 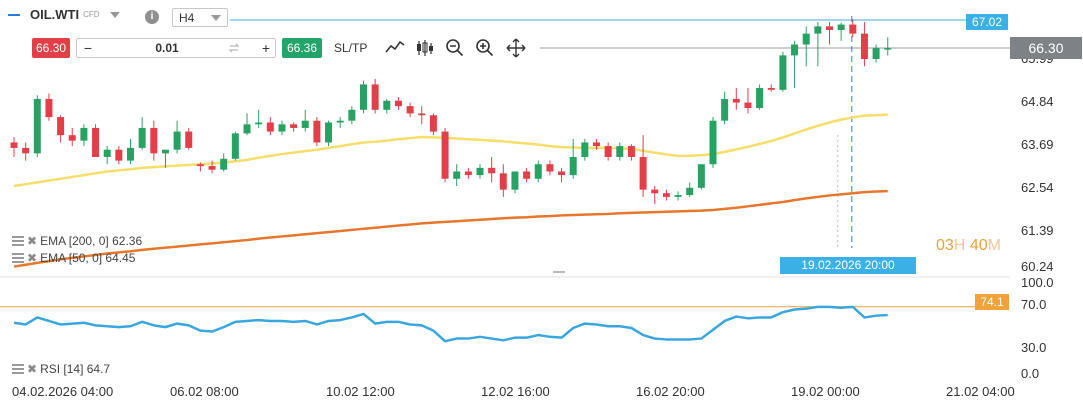 What do you see at coordinates (515, 391) in the screenshot?
I see `time-label: 12.02 16:00` at bounding box center [515, 391].